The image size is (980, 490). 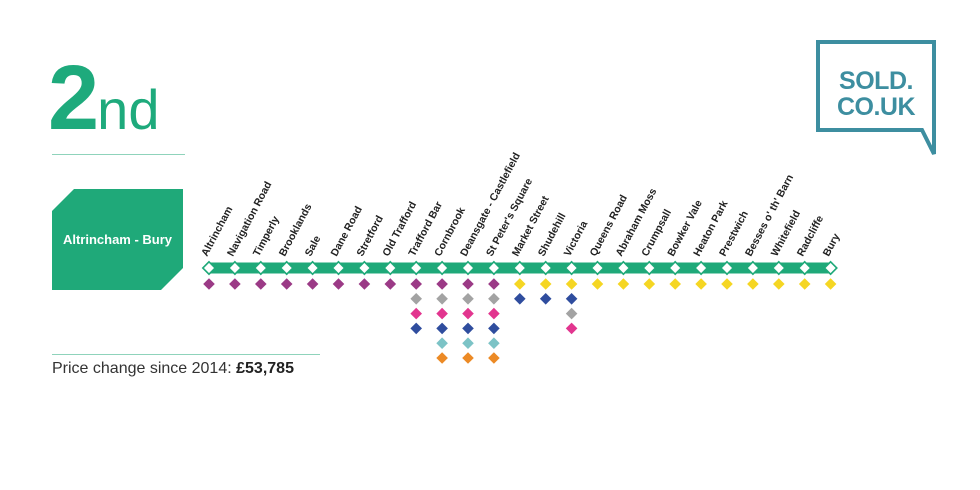 I want to click on station: Cornbrook, so click(x=450, y=284).